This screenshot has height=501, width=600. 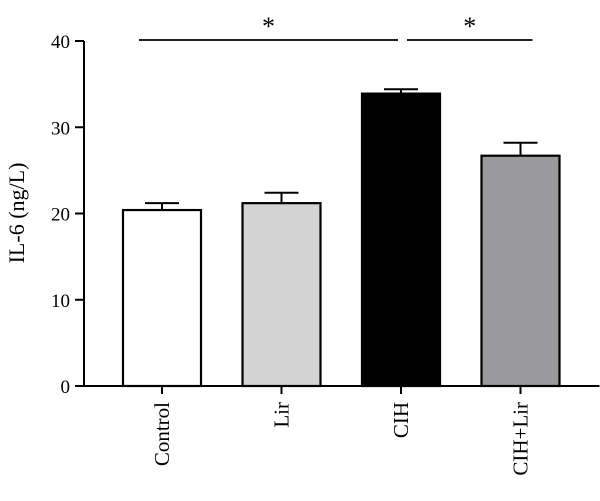 I want to click on y-tick-label: 40, so click(x=60, y=42).